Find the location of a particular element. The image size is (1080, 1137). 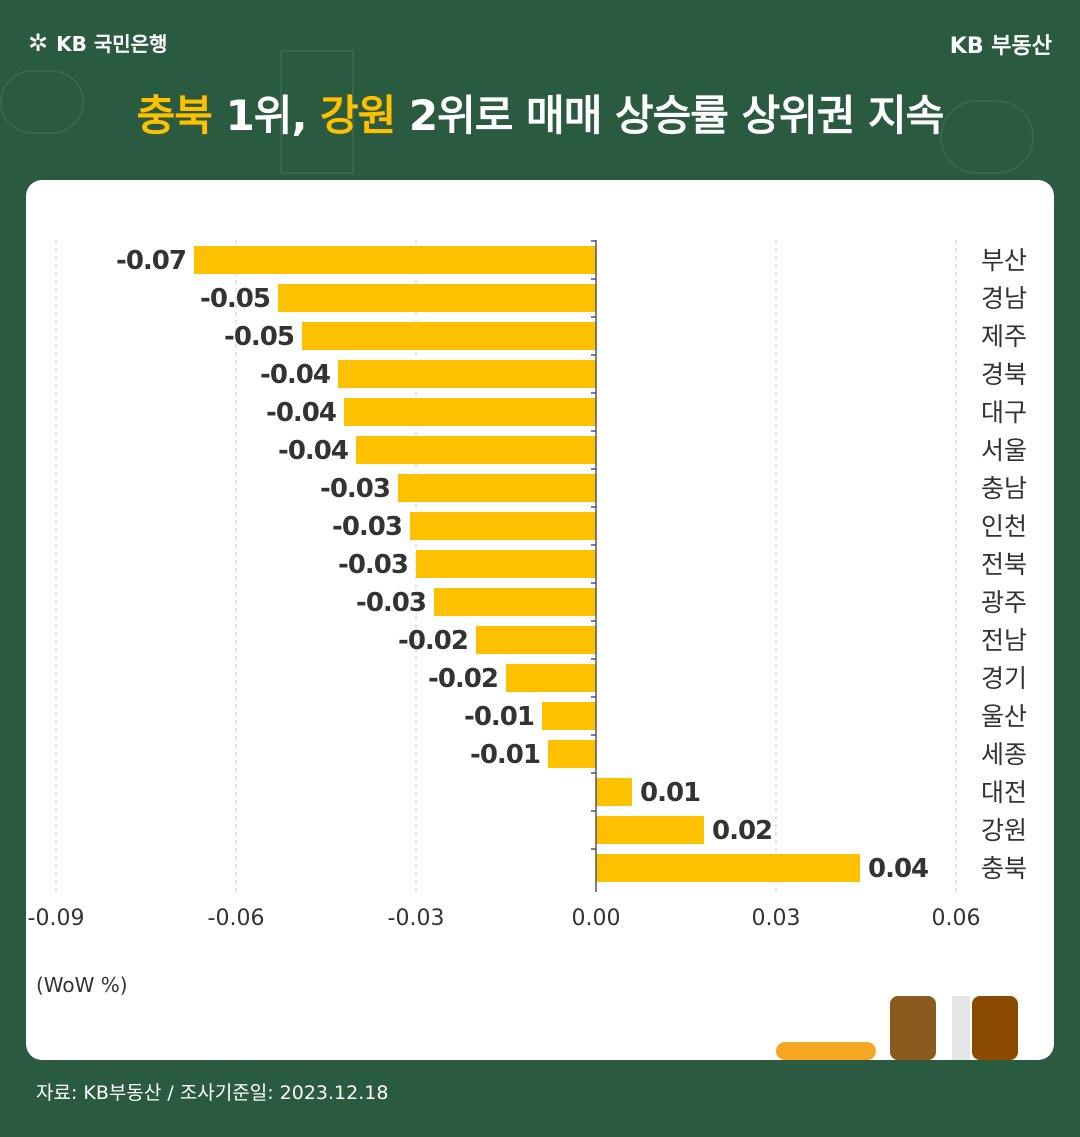

x-tick-label: -0.06 is located at coordinates (236, 918).